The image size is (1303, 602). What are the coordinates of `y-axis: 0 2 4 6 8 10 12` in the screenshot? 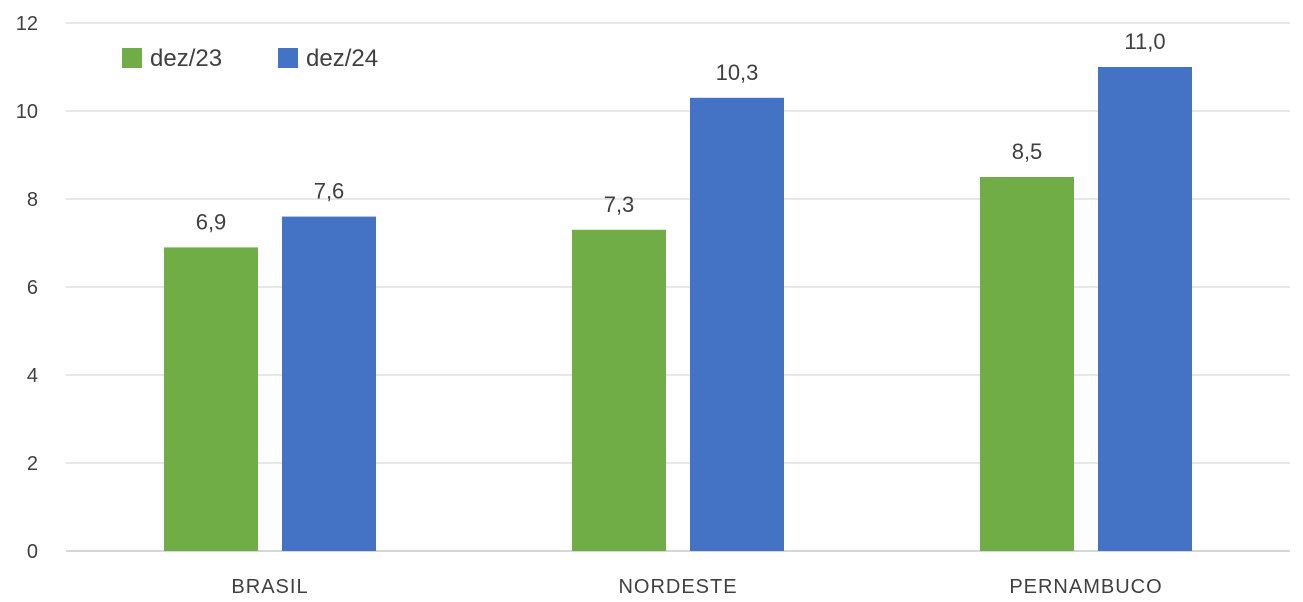 It's located at (27, 288).